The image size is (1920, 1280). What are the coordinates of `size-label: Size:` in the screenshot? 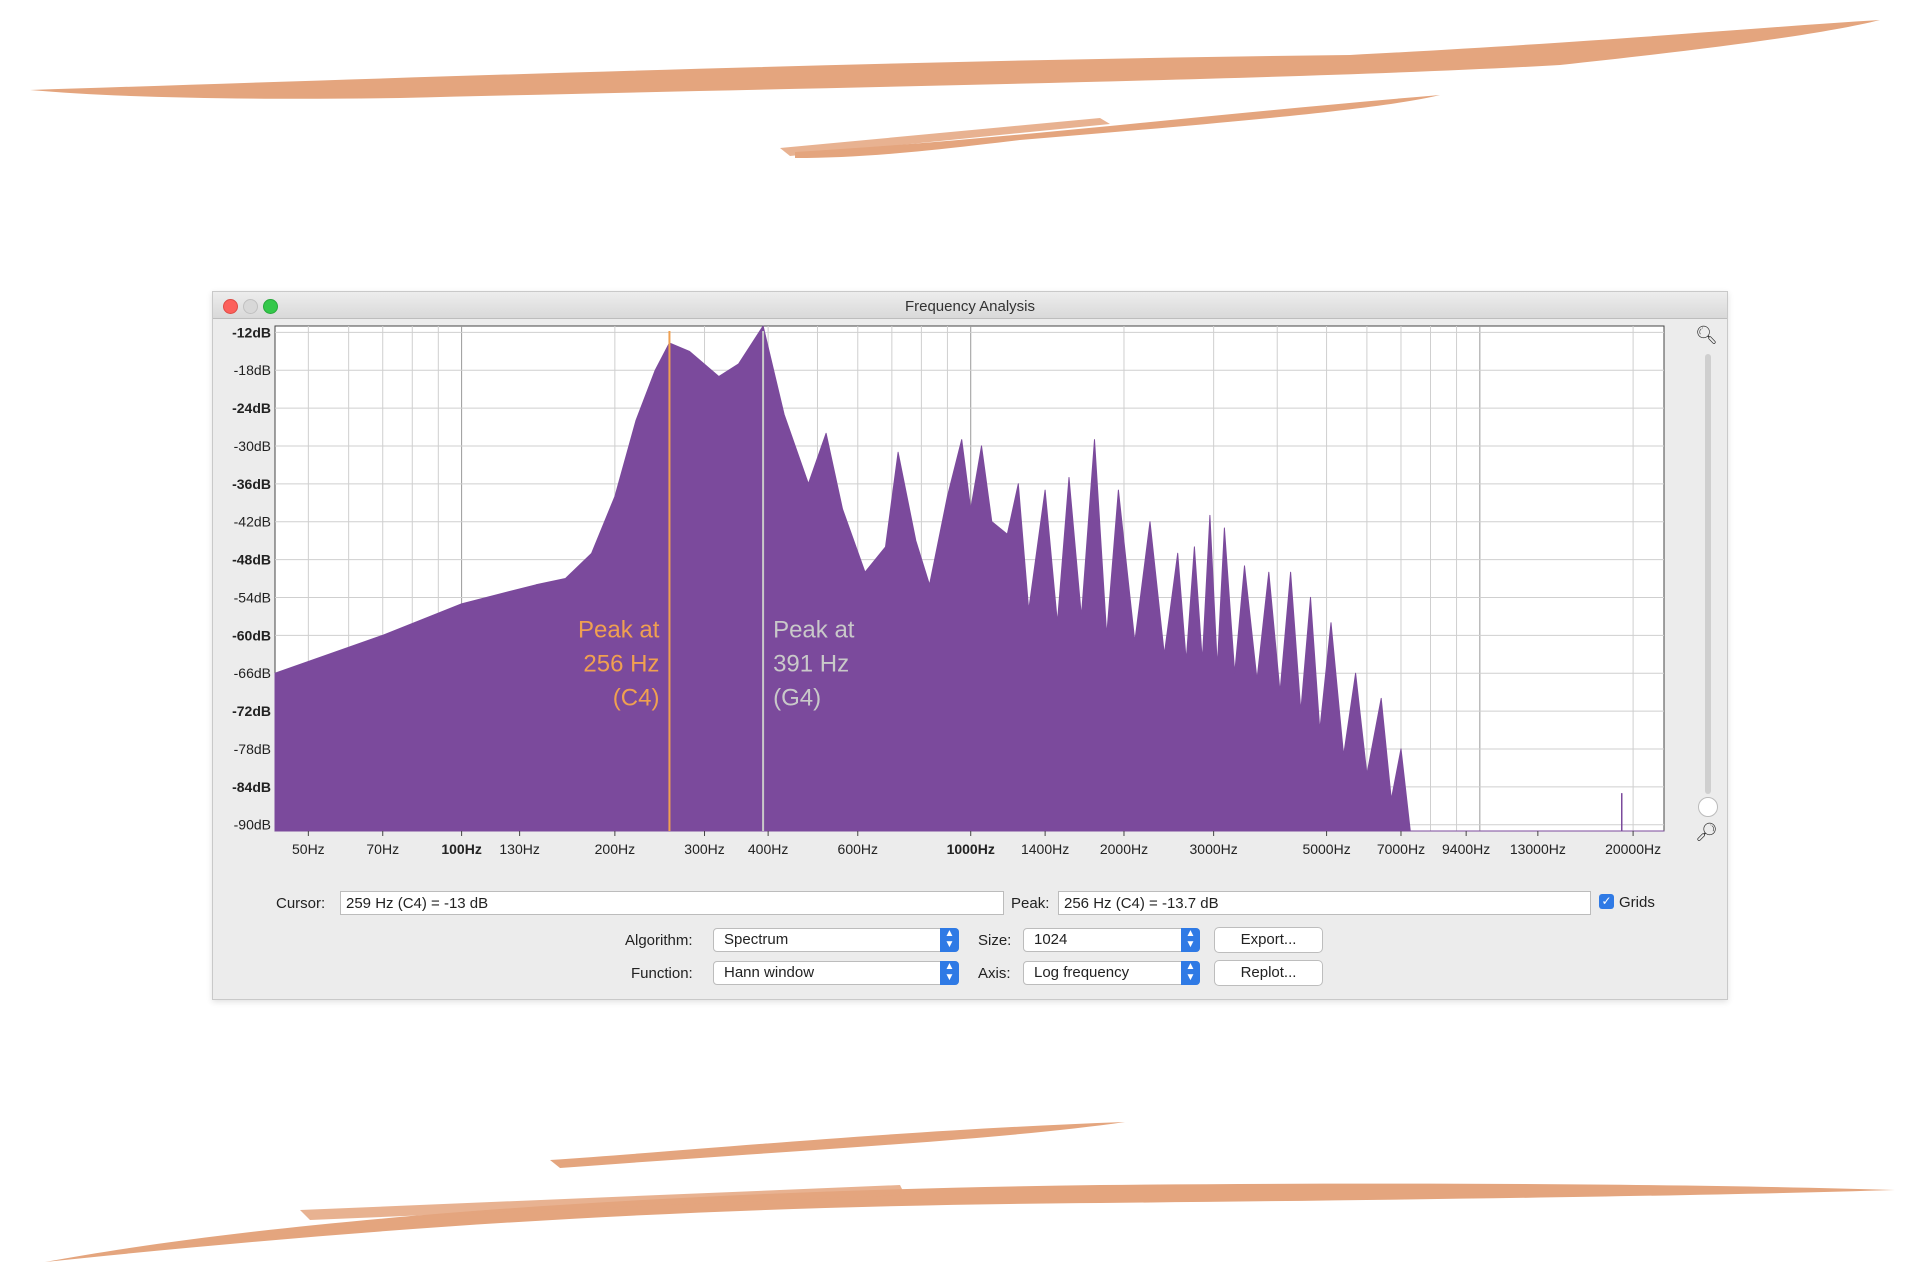 It's located at (995, 940).